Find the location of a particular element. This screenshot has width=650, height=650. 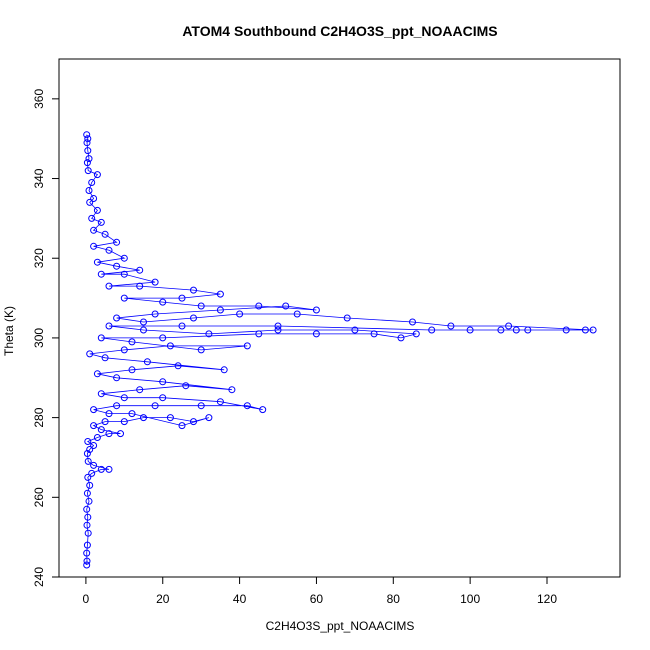

y-tick-label: 280 is located at coordinates (39, 417).